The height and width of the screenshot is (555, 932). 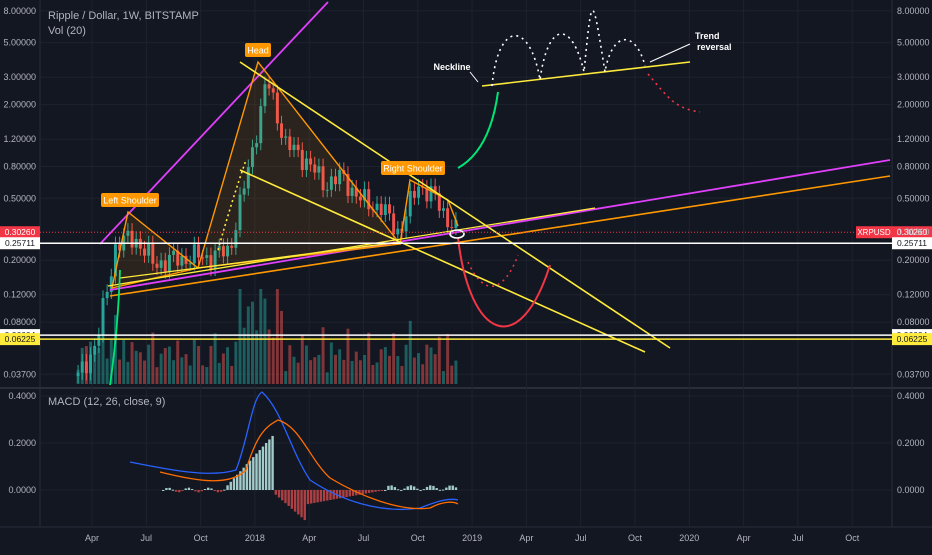 I want to click on time-label: Apr, so click(x=92, y=538).